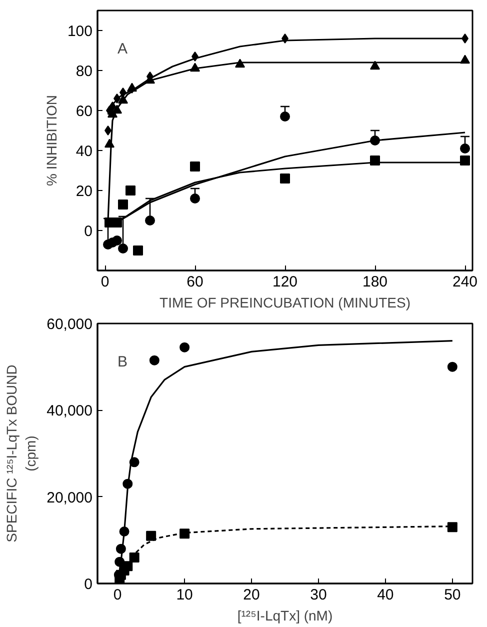 Image resolution: width=487 pixels, height=627 pixels. I want to click on annotation: B, so click(123, 362).